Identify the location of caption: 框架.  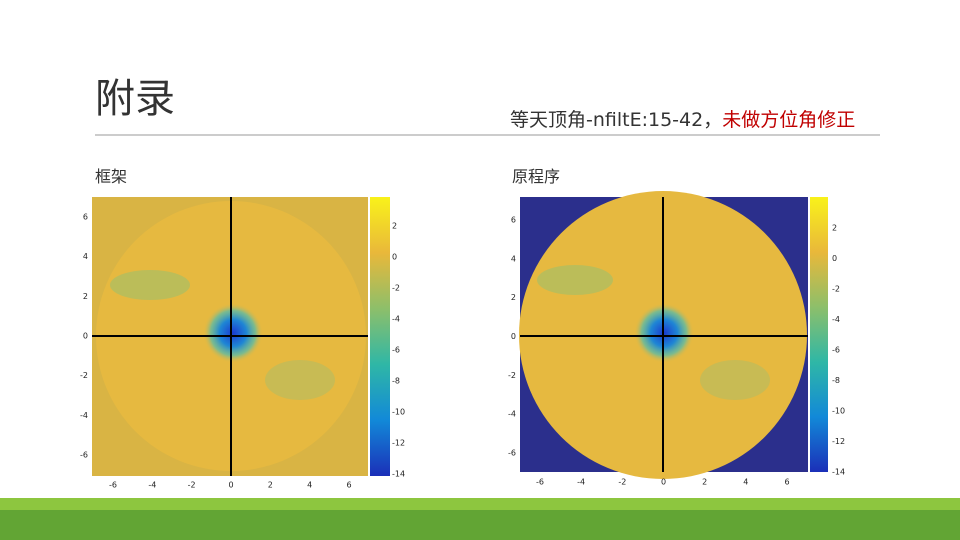
(111, 176).